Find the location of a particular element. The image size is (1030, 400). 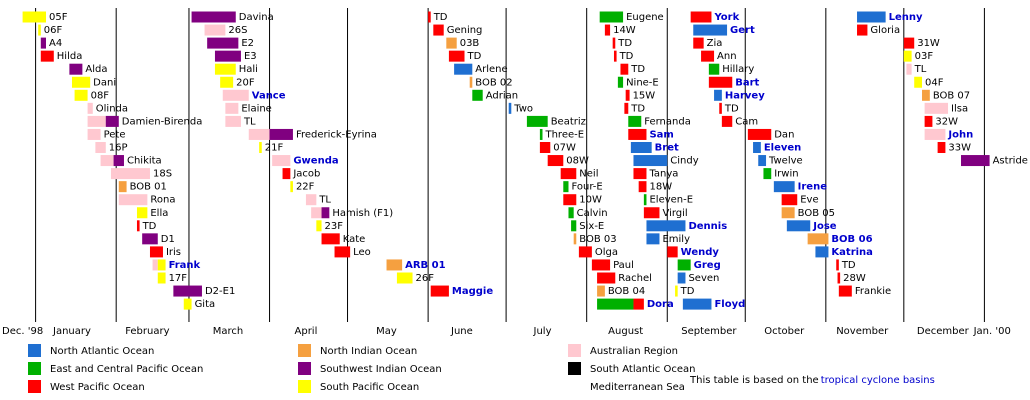

storm-label: 18S is located at coordinates (162, 174).